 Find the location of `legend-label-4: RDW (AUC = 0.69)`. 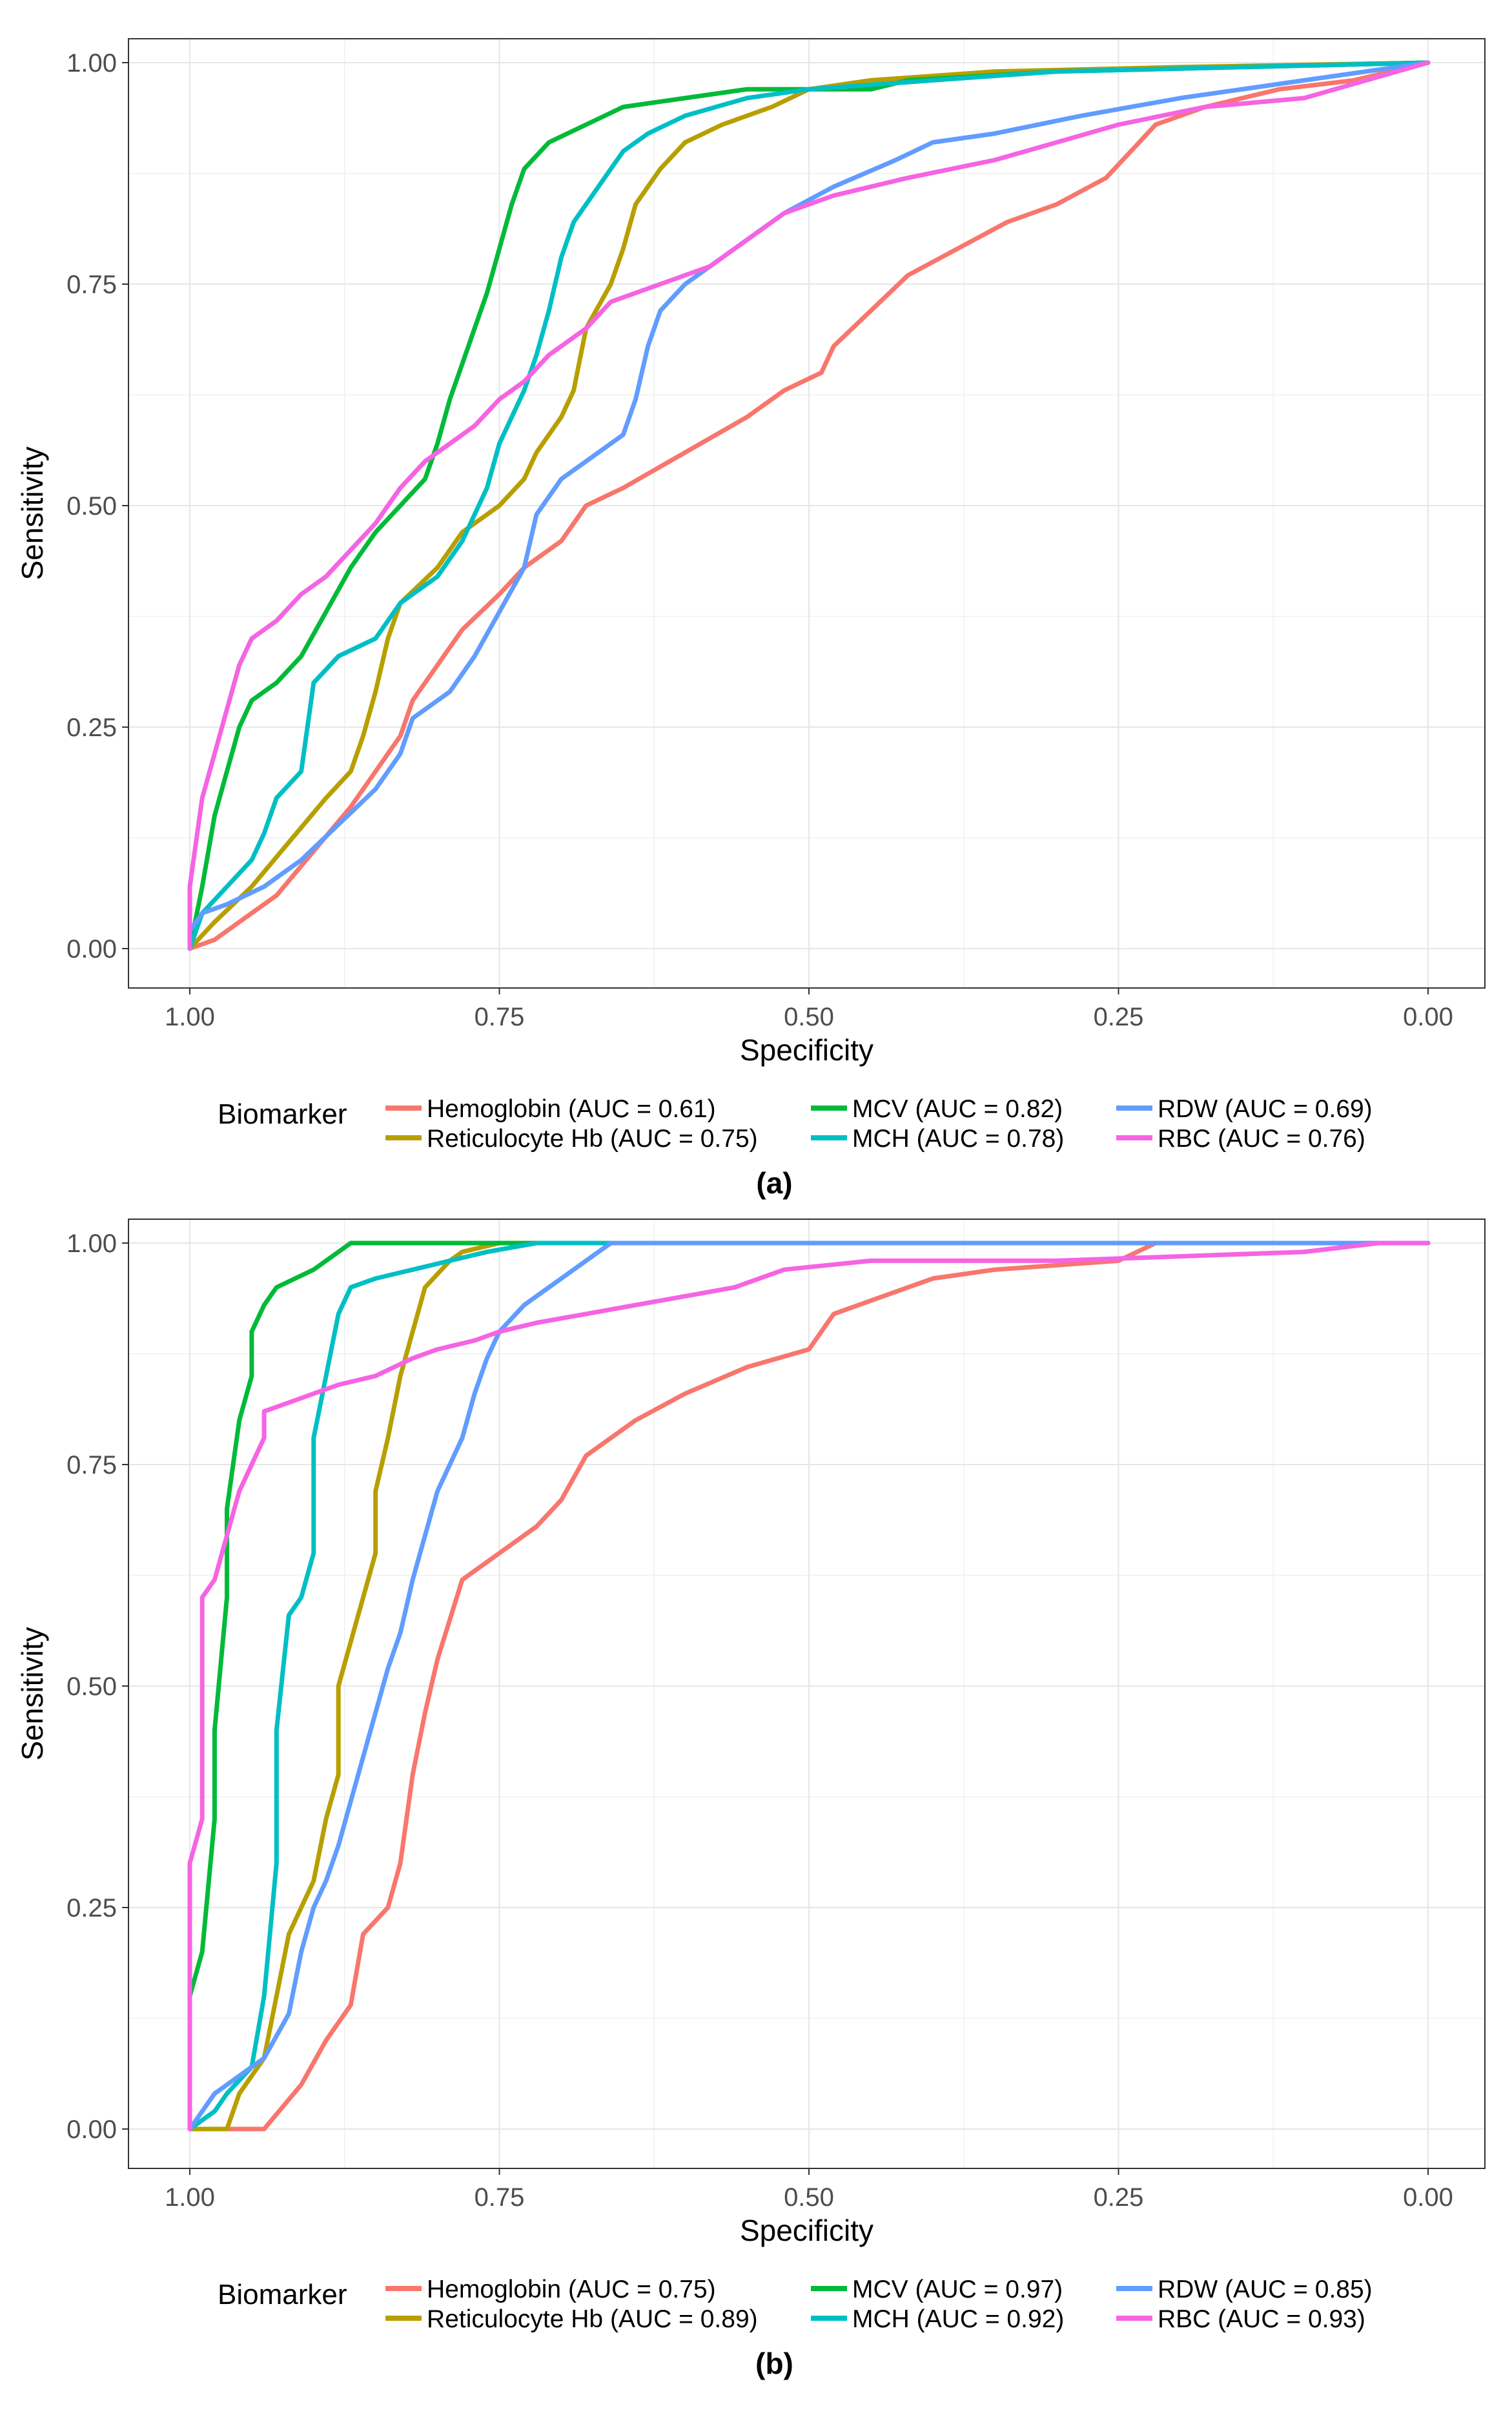

legend-label-4: RDW (AUC = 0.69) is located at coordinates (1265, 1109).